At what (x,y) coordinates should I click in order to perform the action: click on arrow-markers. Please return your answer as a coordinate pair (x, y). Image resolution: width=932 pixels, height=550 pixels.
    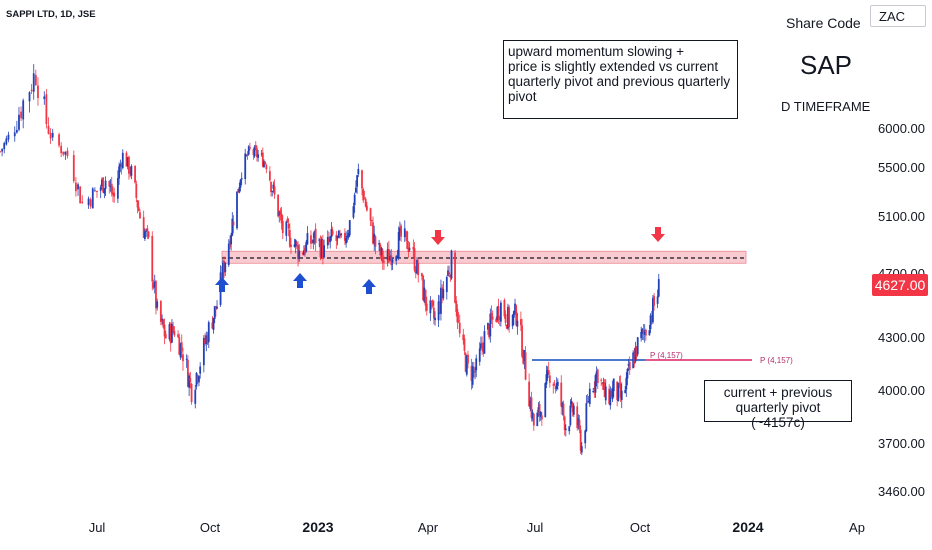
    Looking at the image, I should click on (440, 260).